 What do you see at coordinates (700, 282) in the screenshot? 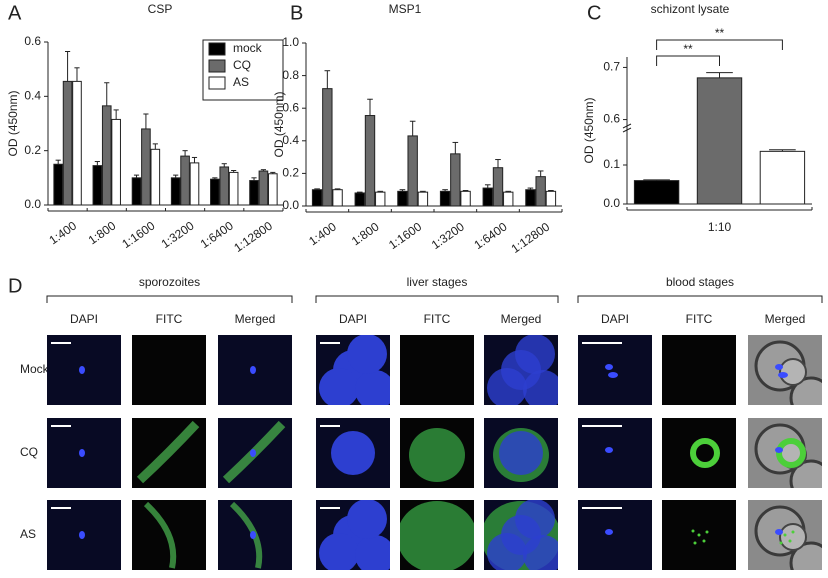
I see `group-title: blood stages` at bounding box center [700, 282].